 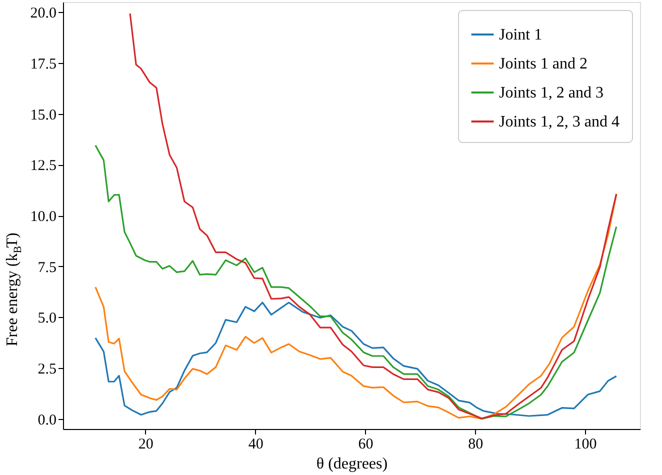 What do you see at coordinates (47, 268) in the screenshot?
I see `y-tick-label: 7.5` at bounding box center [47, 268].